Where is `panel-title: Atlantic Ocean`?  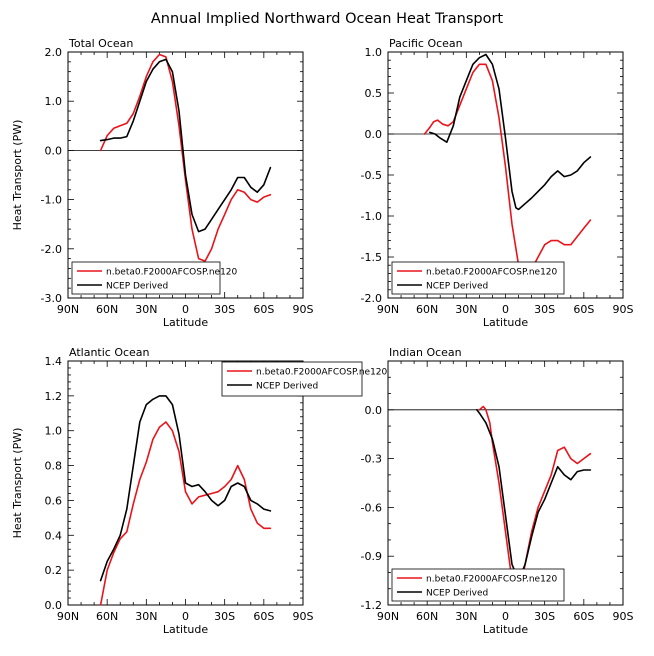
panel-title: Atlantic Ocean is located at coordinates (109, 352).